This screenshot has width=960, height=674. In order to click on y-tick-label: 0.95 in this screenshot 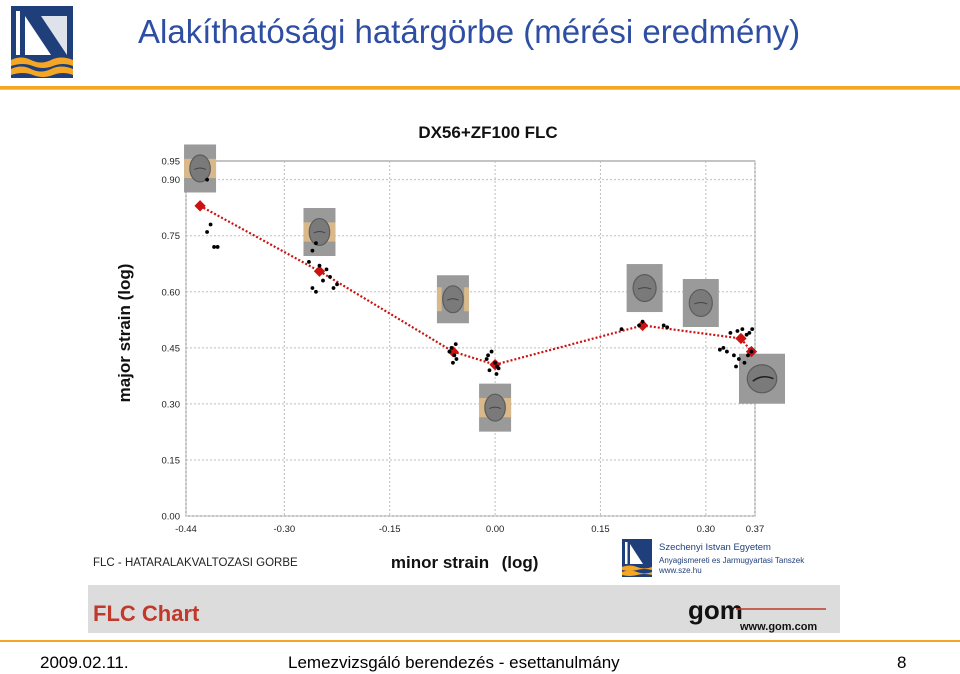, I will do `click(171, 162)`.